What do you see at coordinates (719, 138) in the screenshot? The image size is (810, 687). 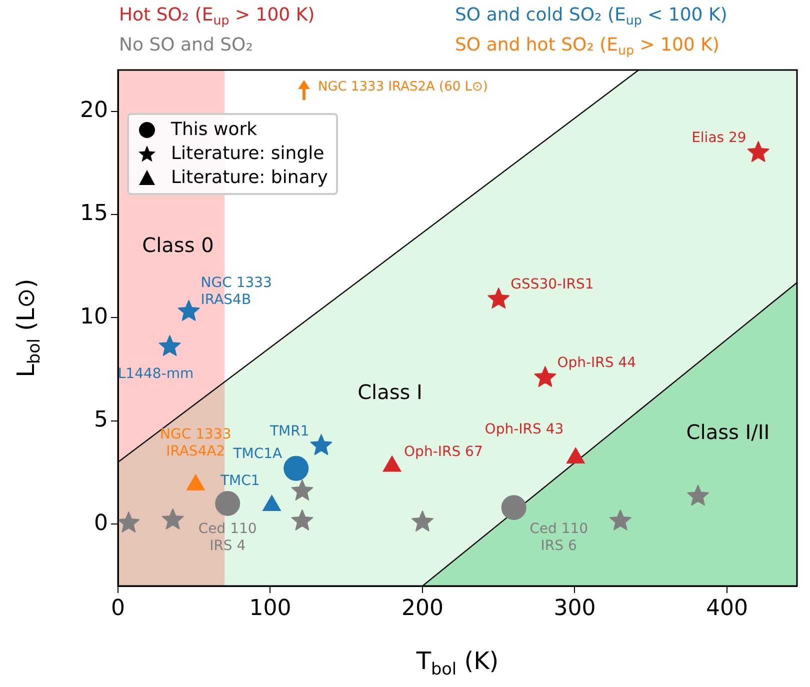 I see `annotation: Elias 29` at bounding box center [719, 138].